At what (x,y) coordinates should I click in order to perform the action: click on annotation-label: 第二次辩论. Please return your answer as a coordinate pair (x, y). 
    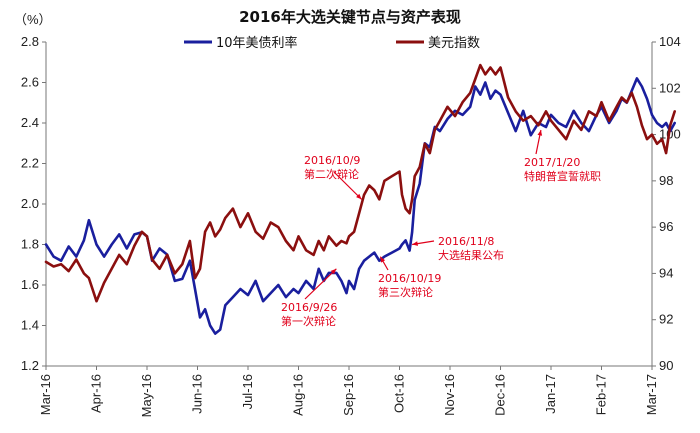
    Looking at the image, I should click on (331, 174).